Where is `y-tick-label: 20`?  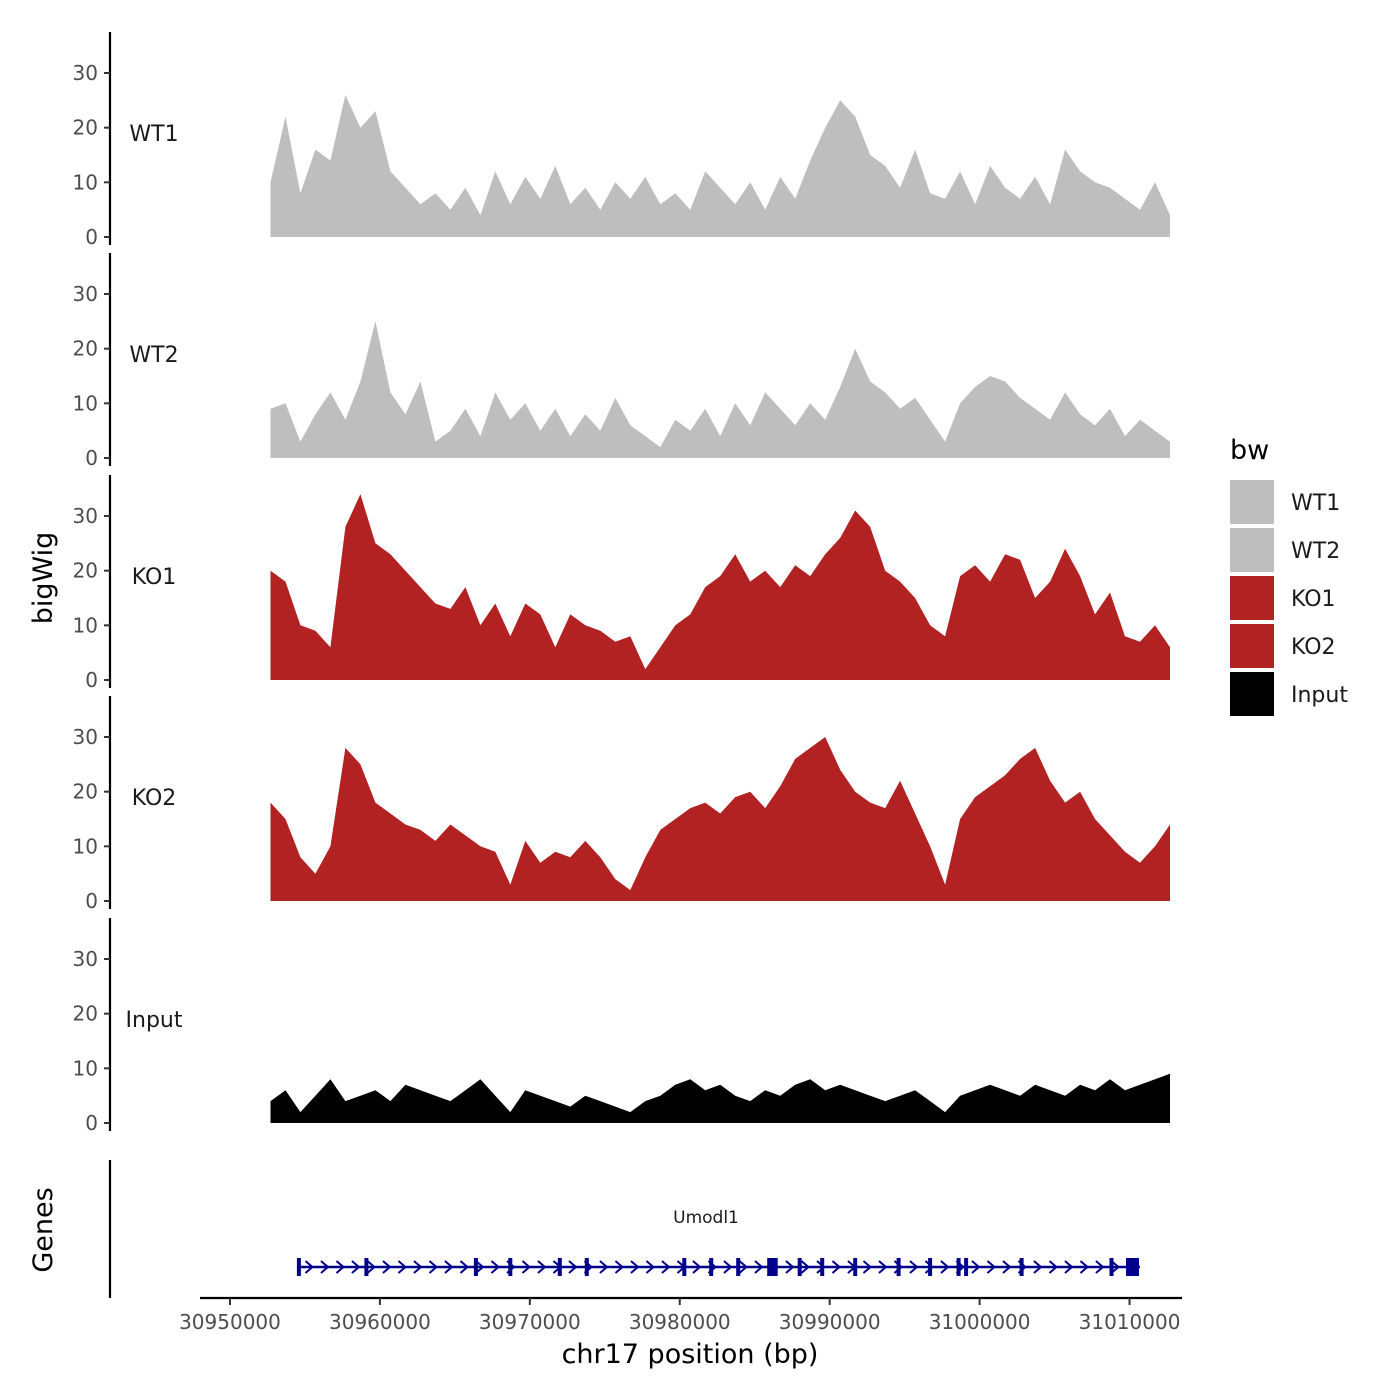 y-tick-label: 20 is located at coordinates (85, 1014).